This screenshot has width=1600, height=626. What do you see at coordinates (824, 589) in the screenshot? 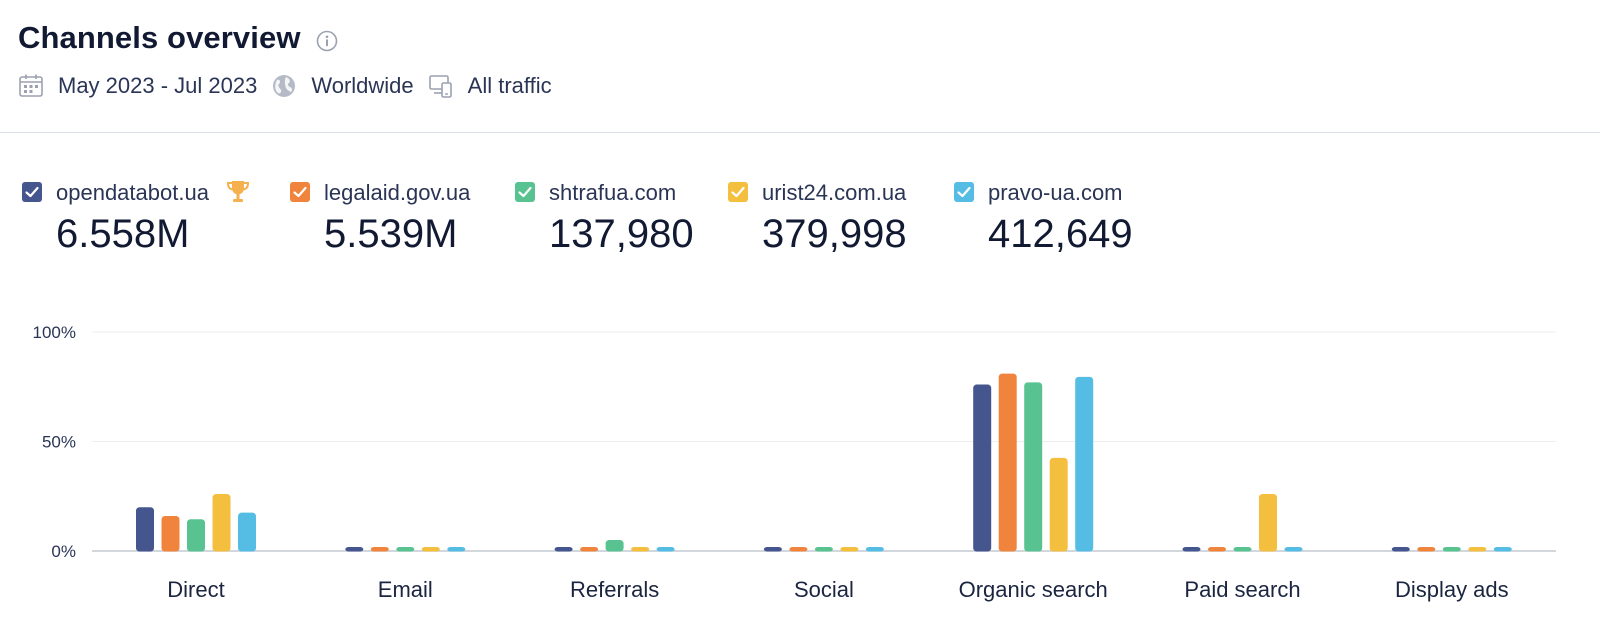
I see `x-tick-label: Social` at bounding box center [824, 589].